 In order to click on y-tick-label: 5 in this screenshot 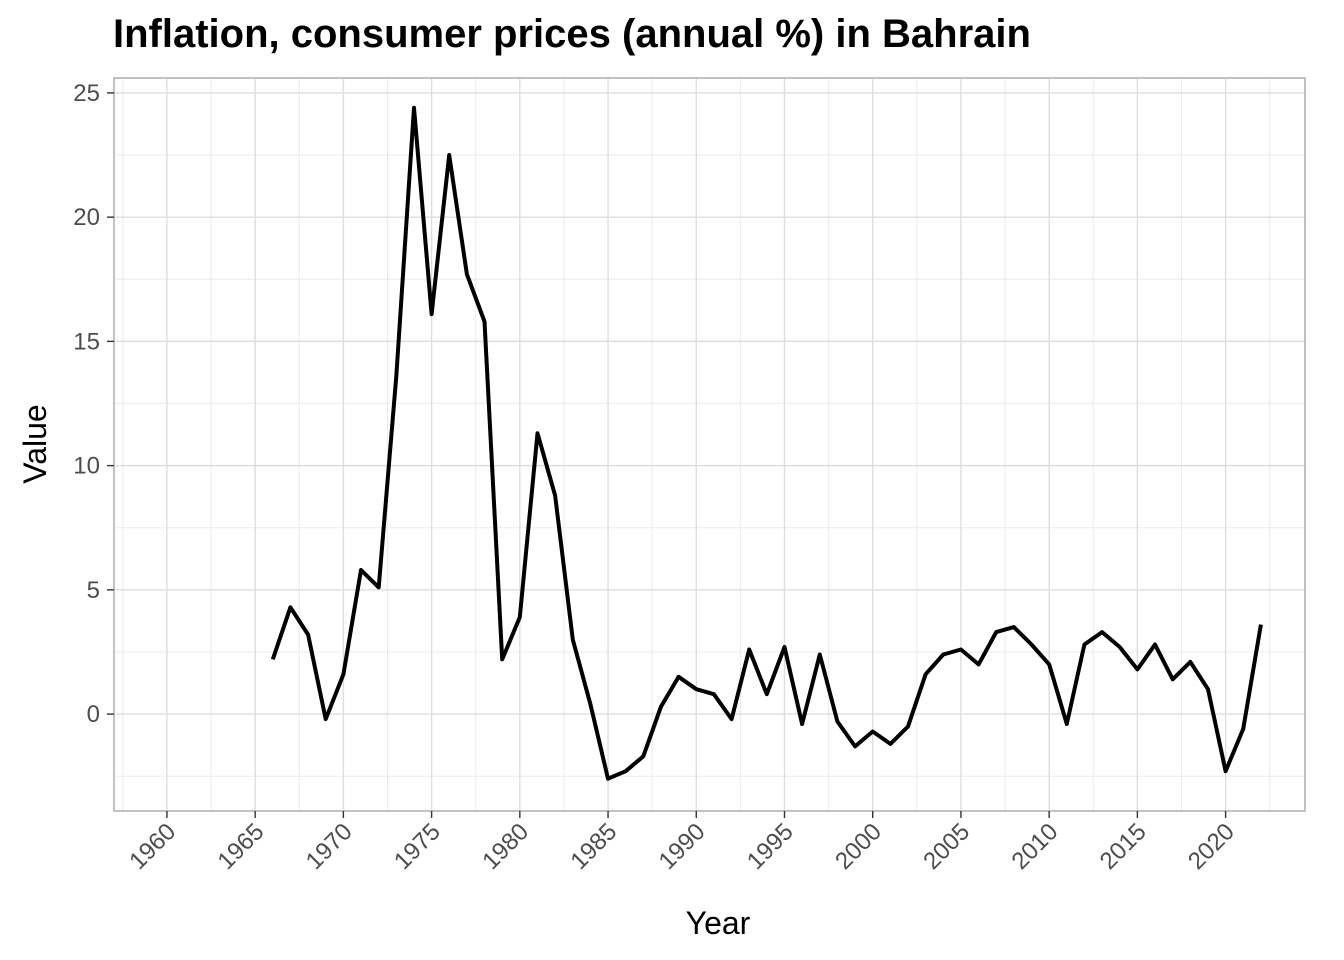, I will do `click(93, 590)`.